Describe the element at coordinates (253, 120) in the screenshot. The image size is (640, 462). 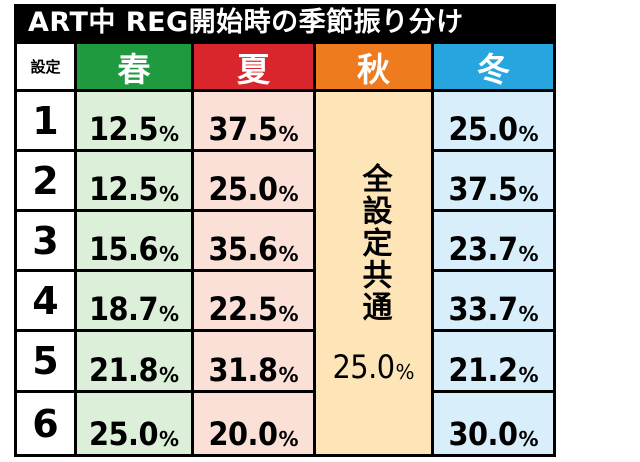
I see `summer-value: 37.5%` at that location.